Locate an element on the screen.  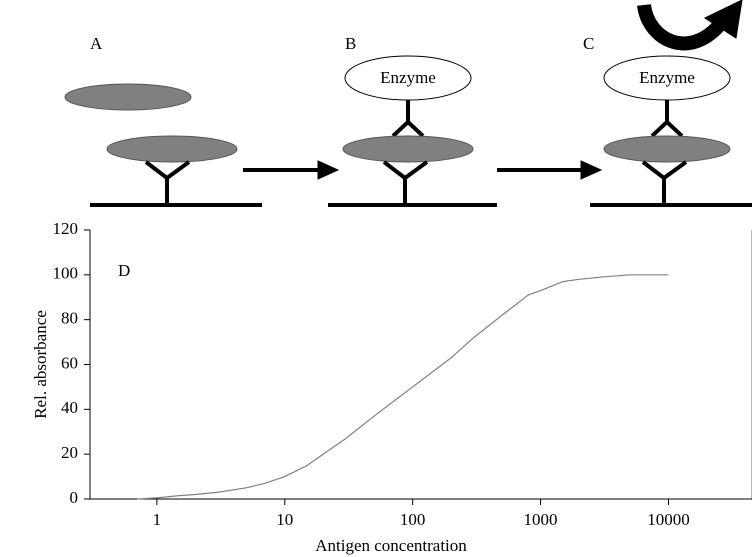
y-tick-label: 20 is located at coordinates (69, 452).